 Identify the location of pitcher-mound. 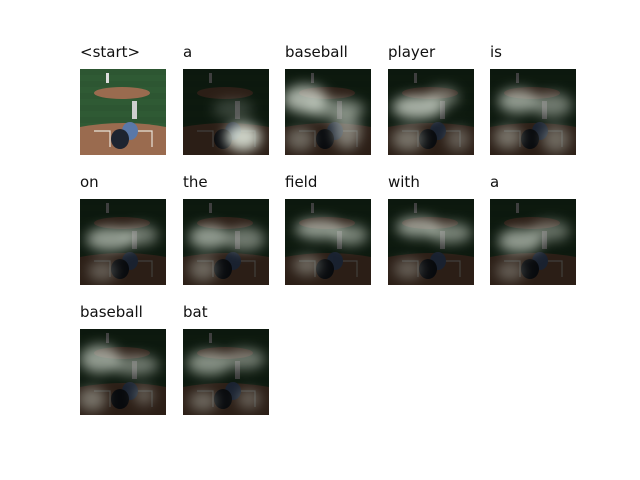
(122, 93).